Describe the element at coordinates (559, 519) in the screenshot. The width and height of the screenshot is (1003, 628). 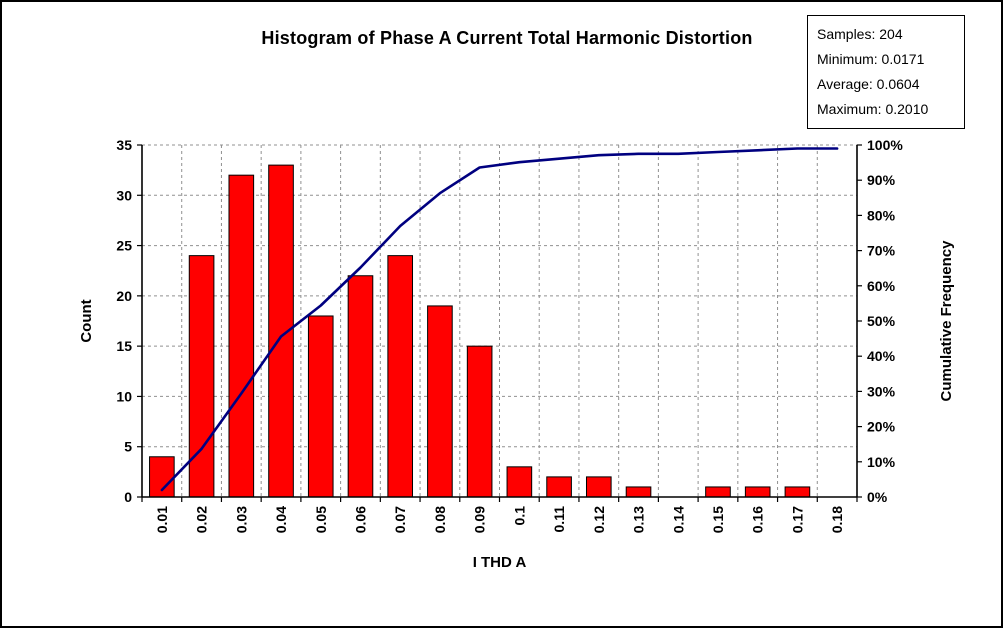
I see `x-axis-tick-label: 0.11` at that location.